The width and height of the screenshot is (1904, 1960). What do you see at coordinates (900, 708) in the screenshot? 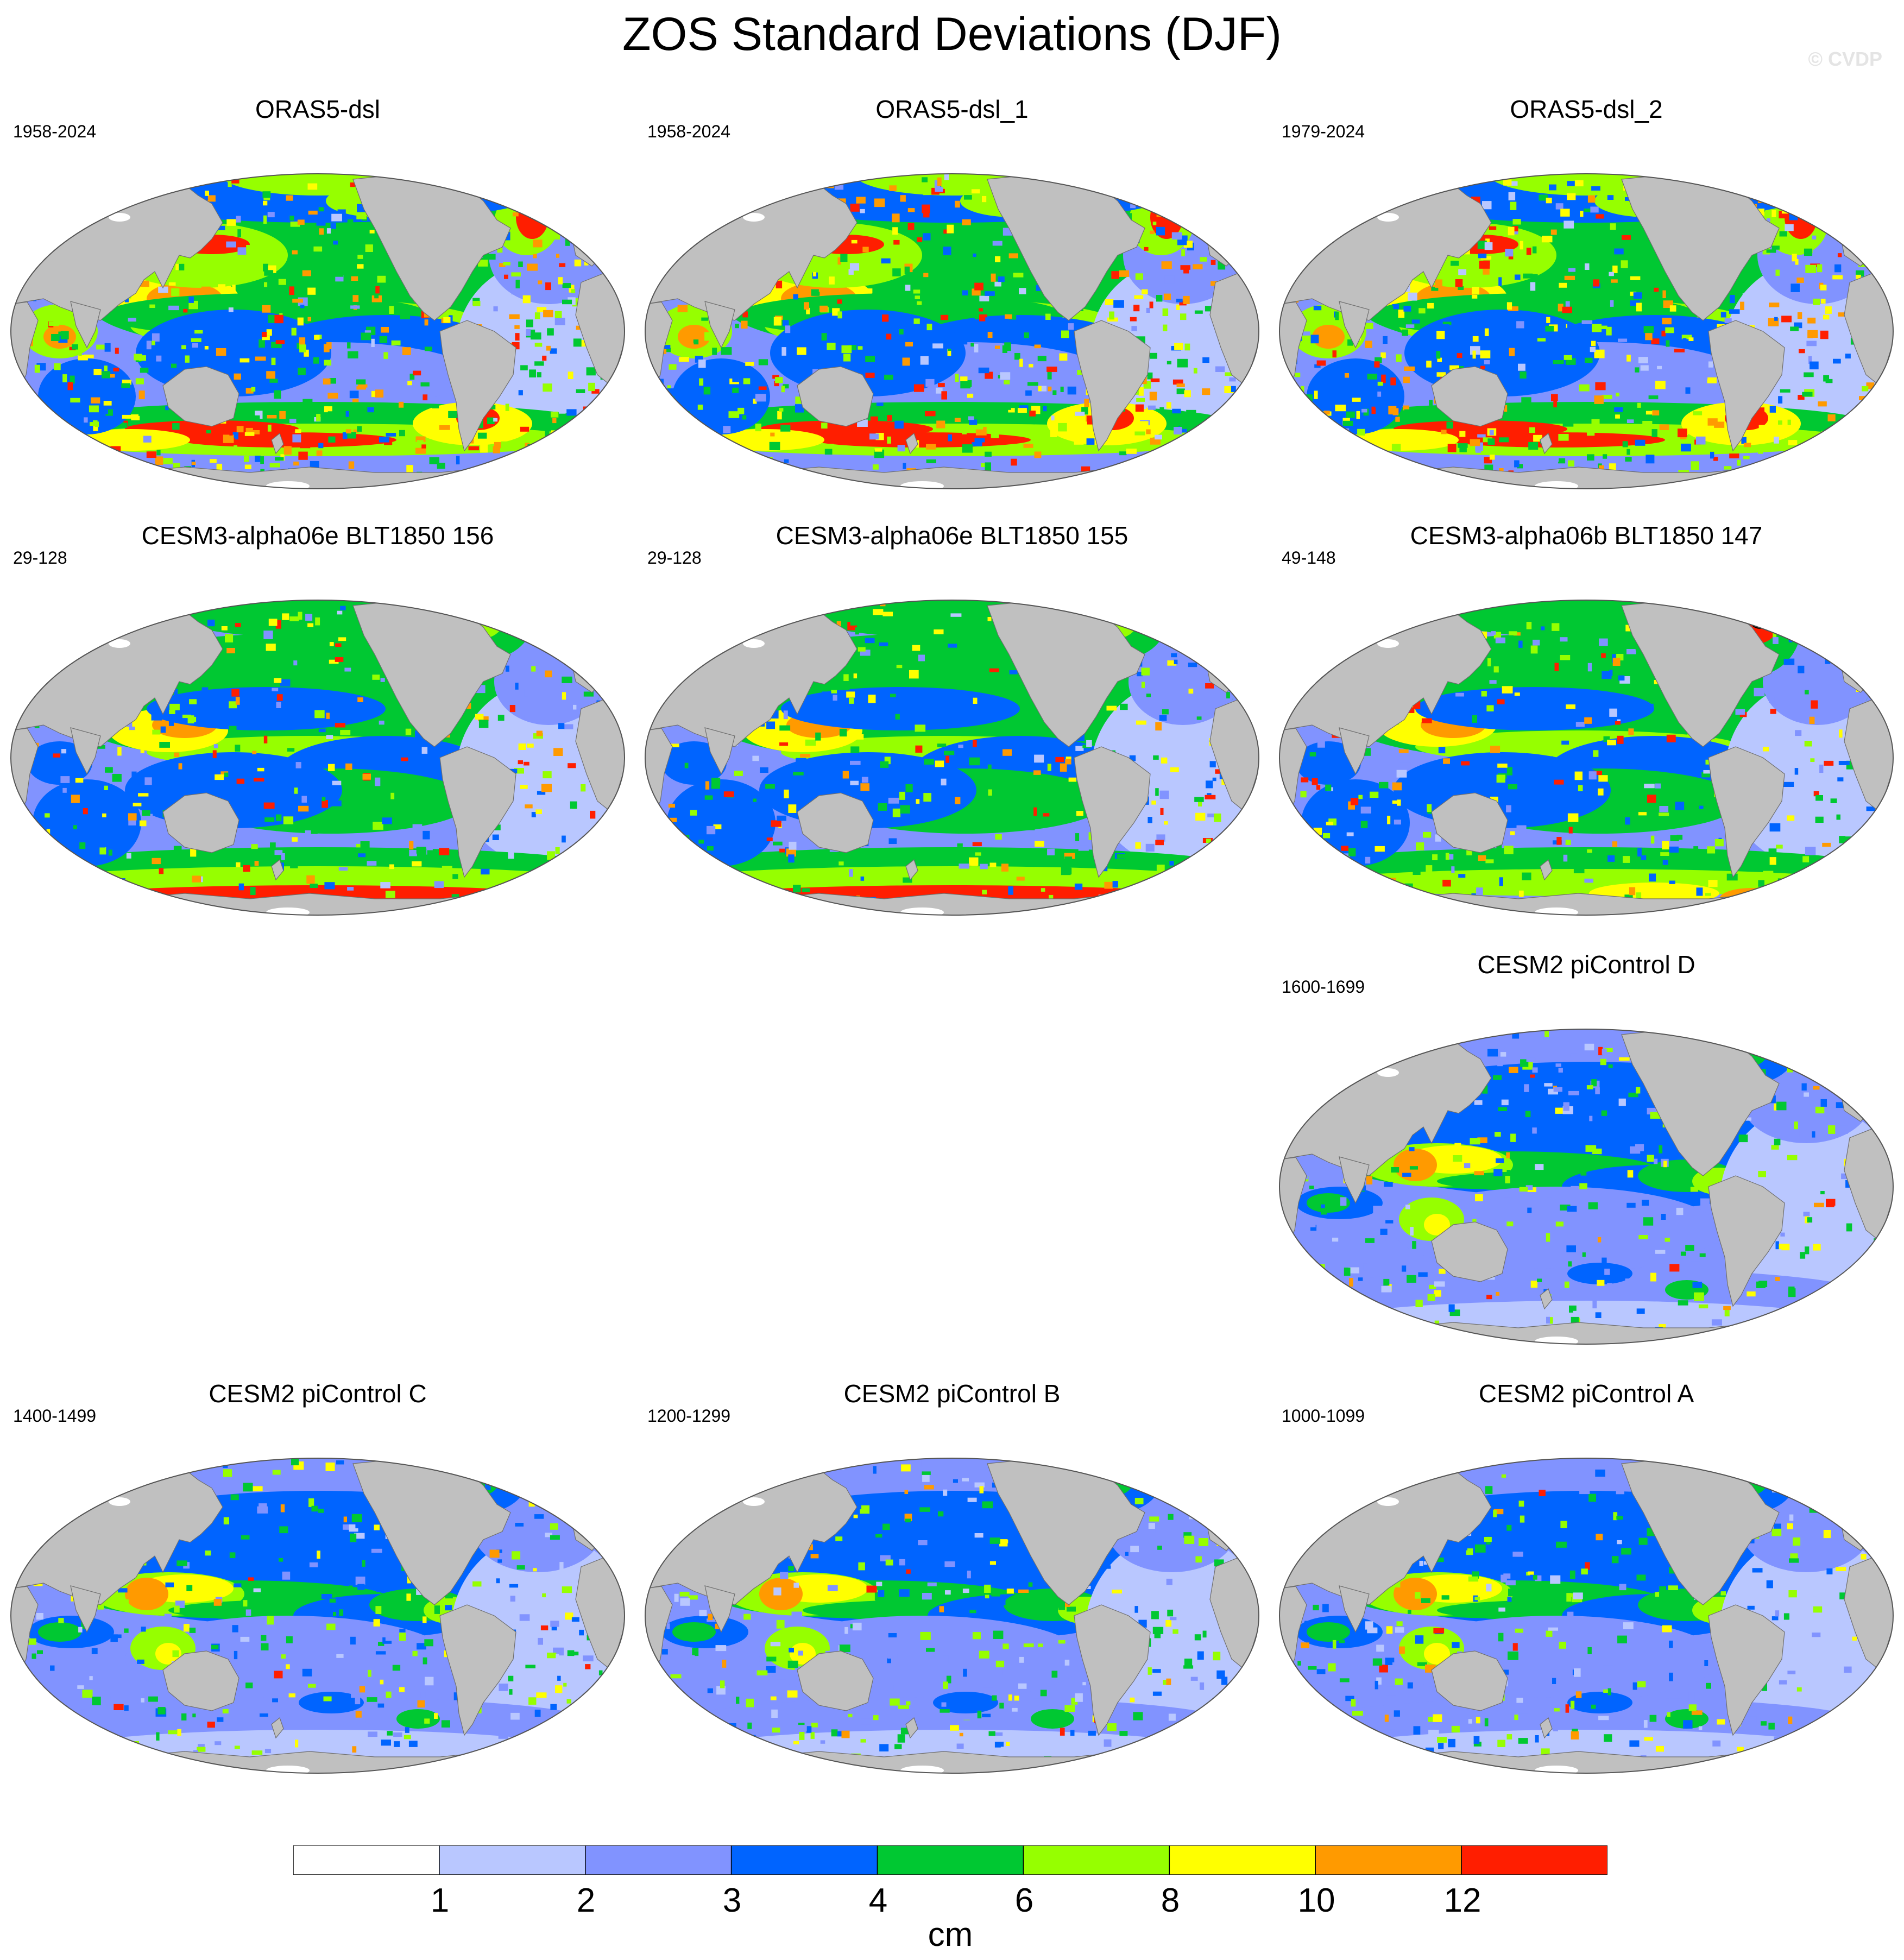
I see `ocean-field` at bounding box center [900, 708].